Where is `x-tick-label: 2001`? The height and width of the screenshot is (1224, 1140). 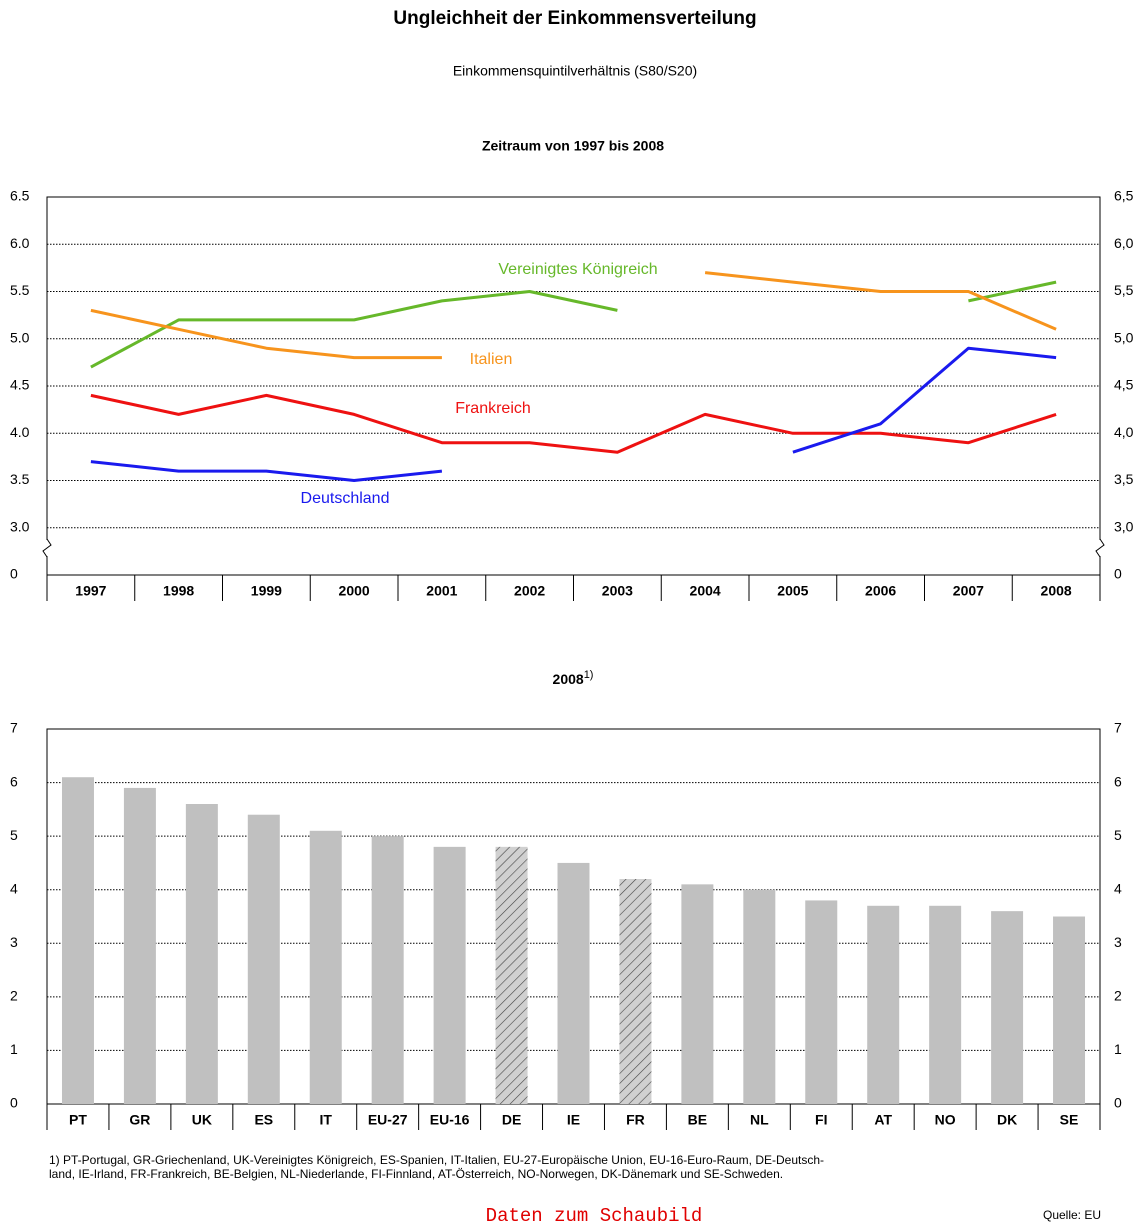
x-tick-label: 2001 is located at coordinates (441, 591).